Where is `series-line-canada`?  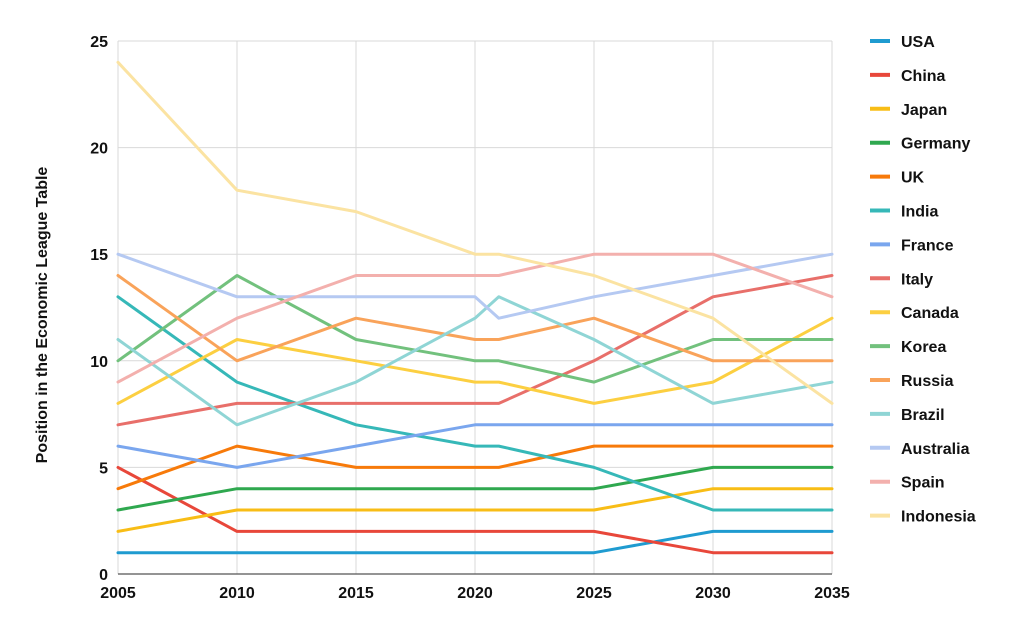
series-line-canada is located at coordinates (475, 360).